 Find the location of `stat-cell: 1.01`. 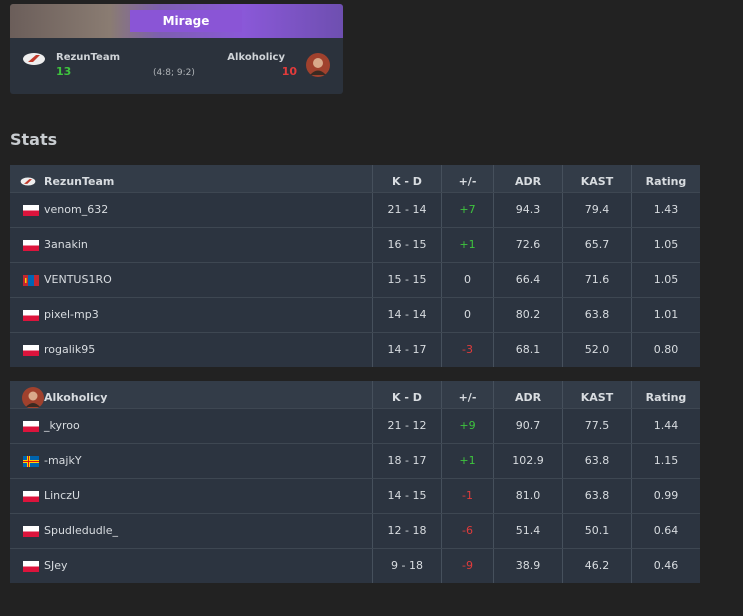

stat-cell: 1.01 is located at coordinates (665, 315).